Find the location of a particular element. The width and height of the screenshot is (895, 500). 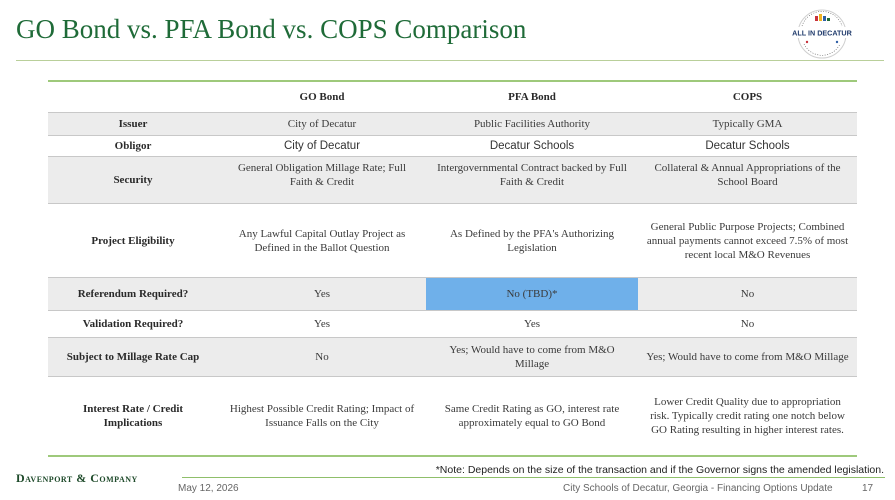

logo-text: ALL IN DECATUR is located at coordinates (822, 33).